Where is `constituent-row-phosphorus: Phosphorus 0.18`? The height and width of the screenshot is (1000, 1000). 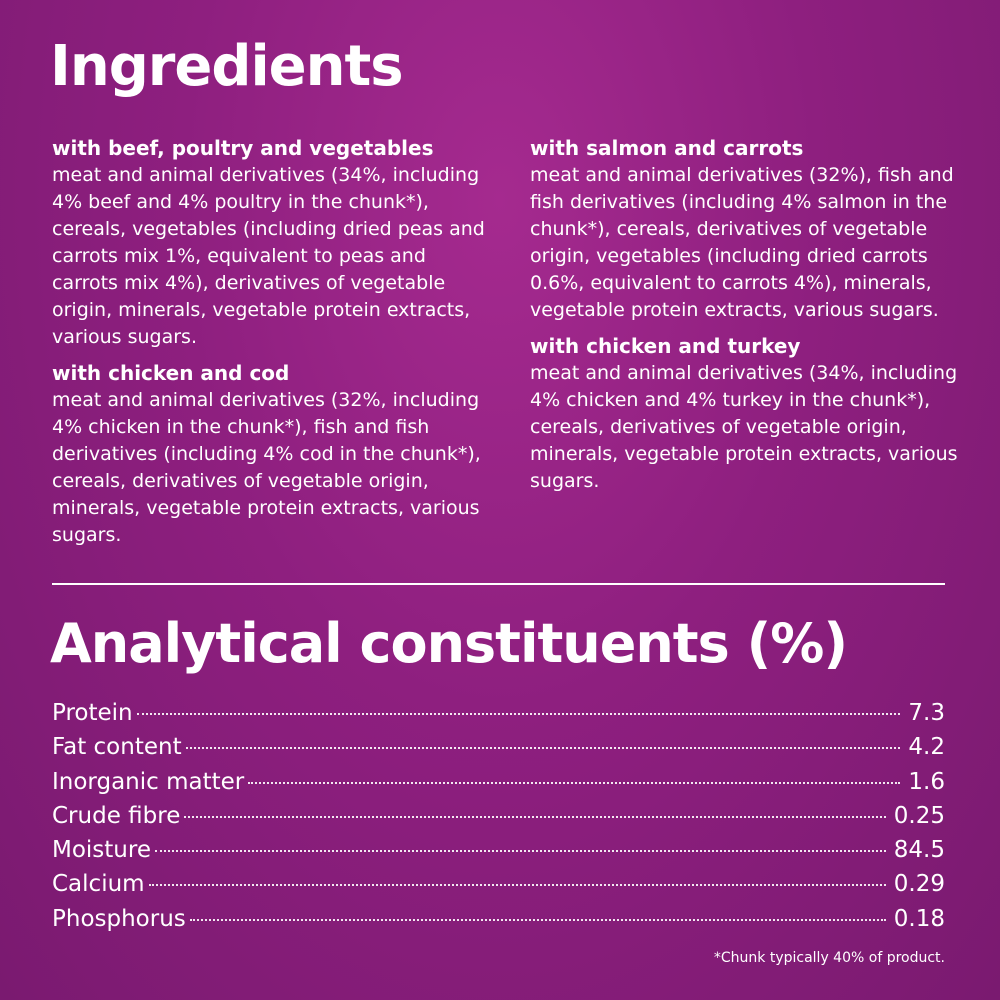
constituent-row-phosphorus: Phosphorus 0.18 is located at coordinates (498, 923).